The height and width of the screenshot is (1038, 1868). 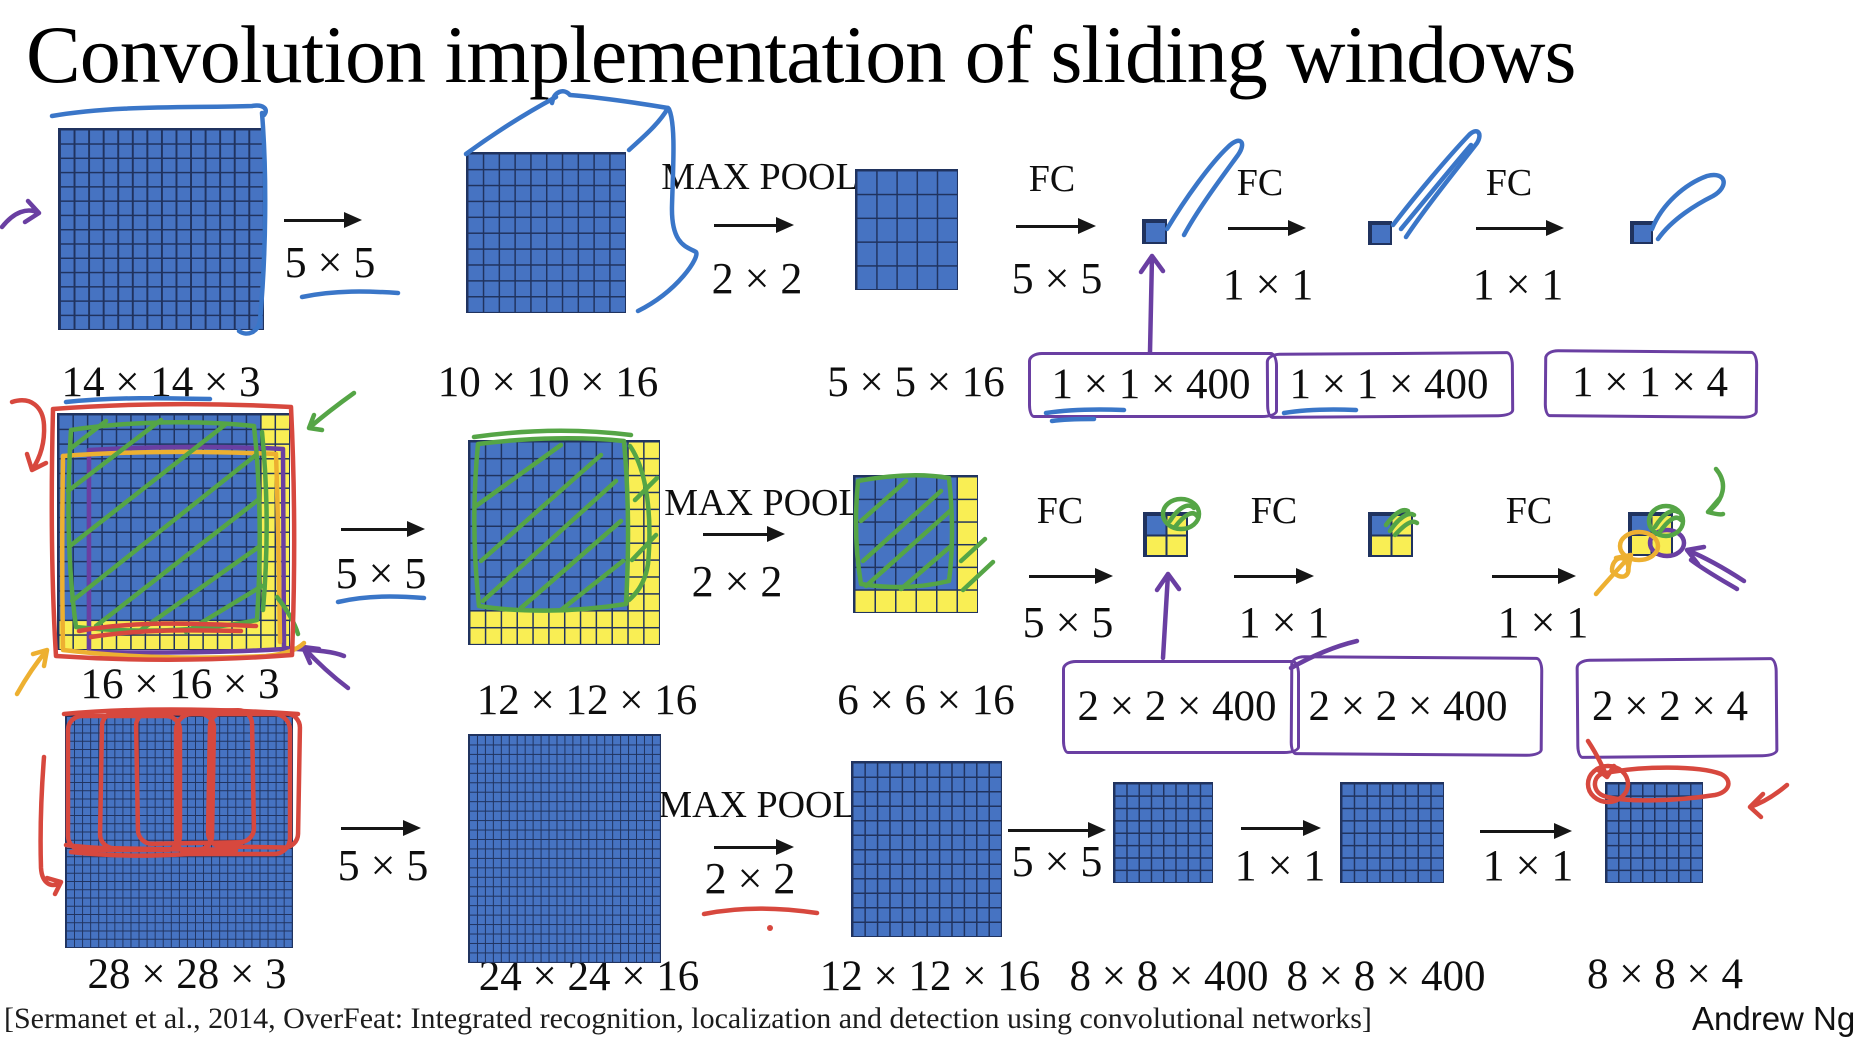 What do you see at coordinates (916, 382) in the screenshot?
I see `dim-label: 5 × 5 × 16` at bounding box center [916, 382].